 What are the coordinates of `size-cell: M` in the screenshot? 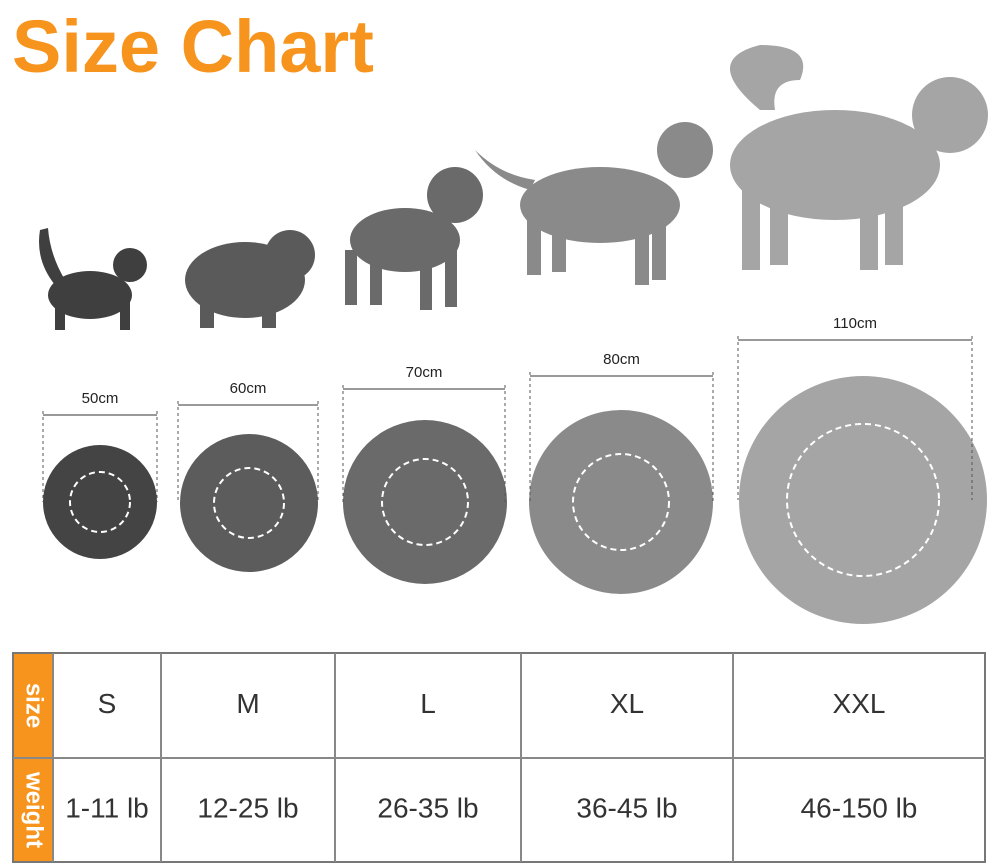 It's located at (247, 703).